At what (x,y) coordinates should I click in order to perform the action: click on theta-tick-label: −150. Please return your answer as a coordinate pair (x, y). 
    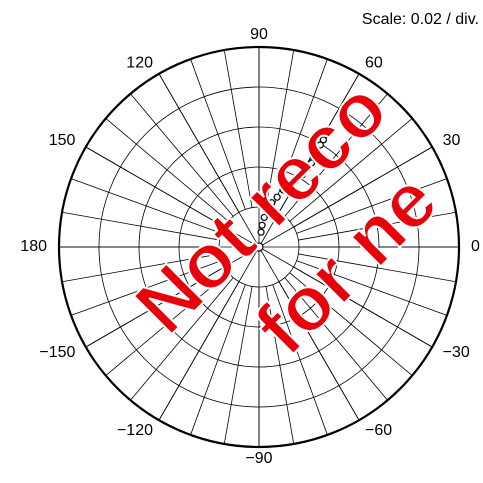
    Looking at the image, I should click on (57, 352).